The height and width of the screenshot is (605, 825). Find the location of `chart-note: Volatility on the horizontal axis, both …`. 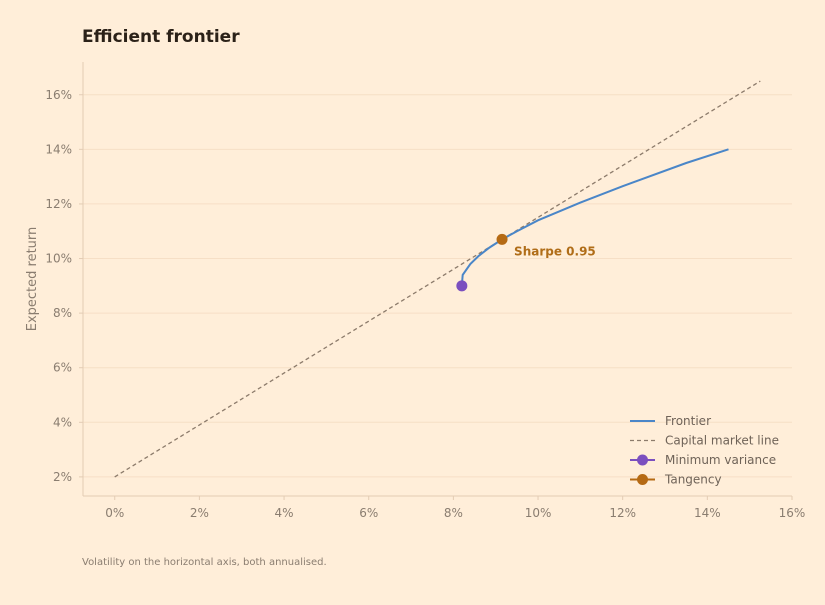

chart-note: Volatility on the horizontal axis, both … is located at coordinates (204, 562).